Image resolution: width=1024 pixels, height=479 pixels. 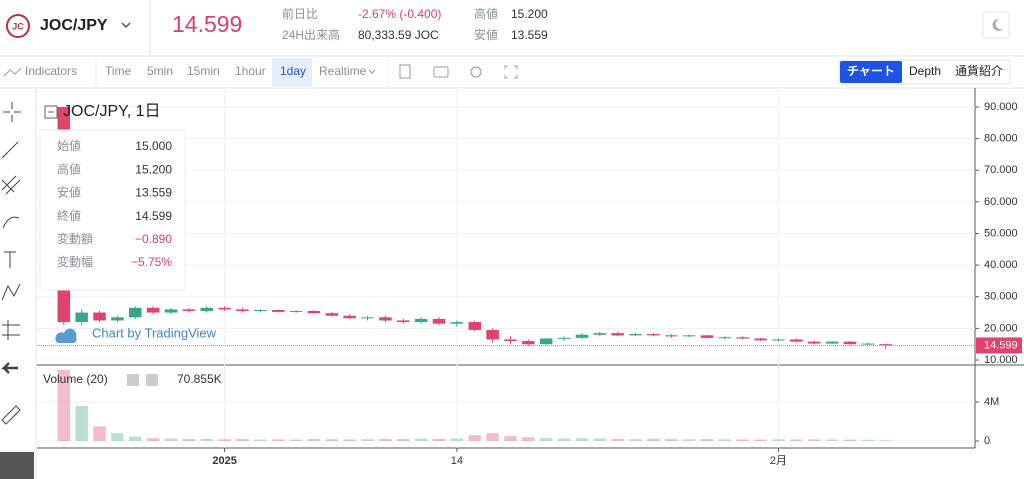 I want to click on magnet-tool, so click(x=17, y=465).